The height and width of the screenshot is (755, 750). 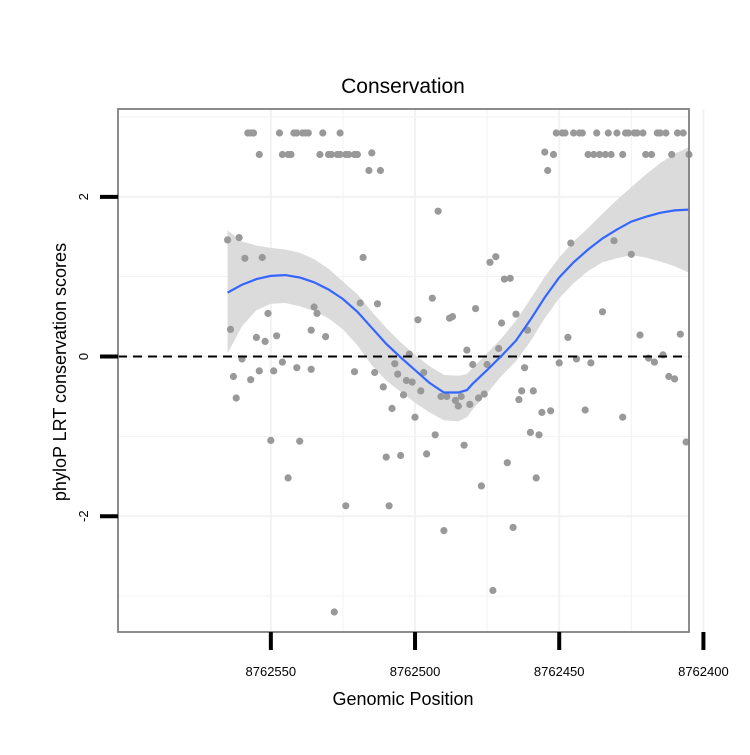 What do you see at coordinates (271, 671) in the screenshot?
I see `x-tick-label: 8762550` at bounding box center [271, 671].